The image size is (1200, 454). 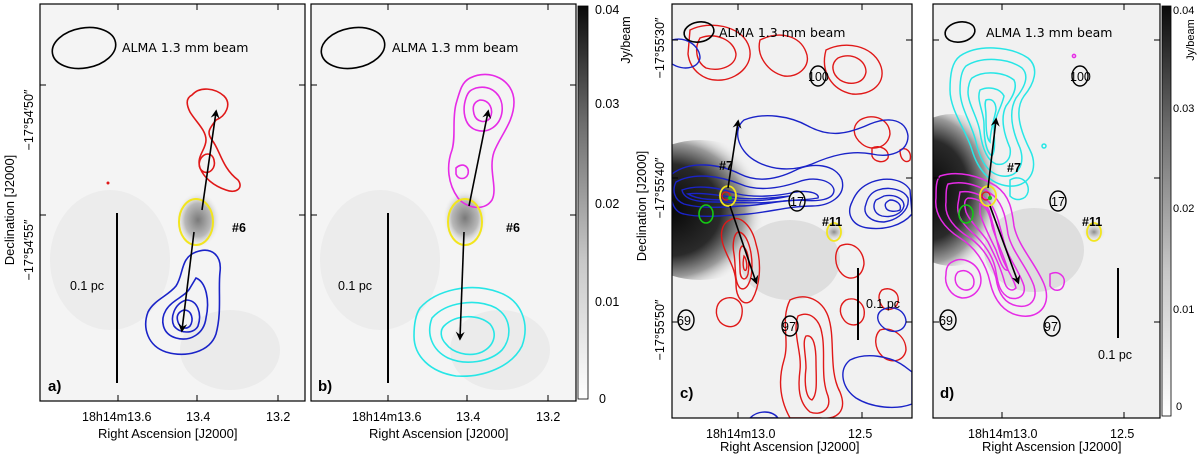 I want to click on panel-b-xlabel: Right Ascension [J2000], so click(x=438, y=433).